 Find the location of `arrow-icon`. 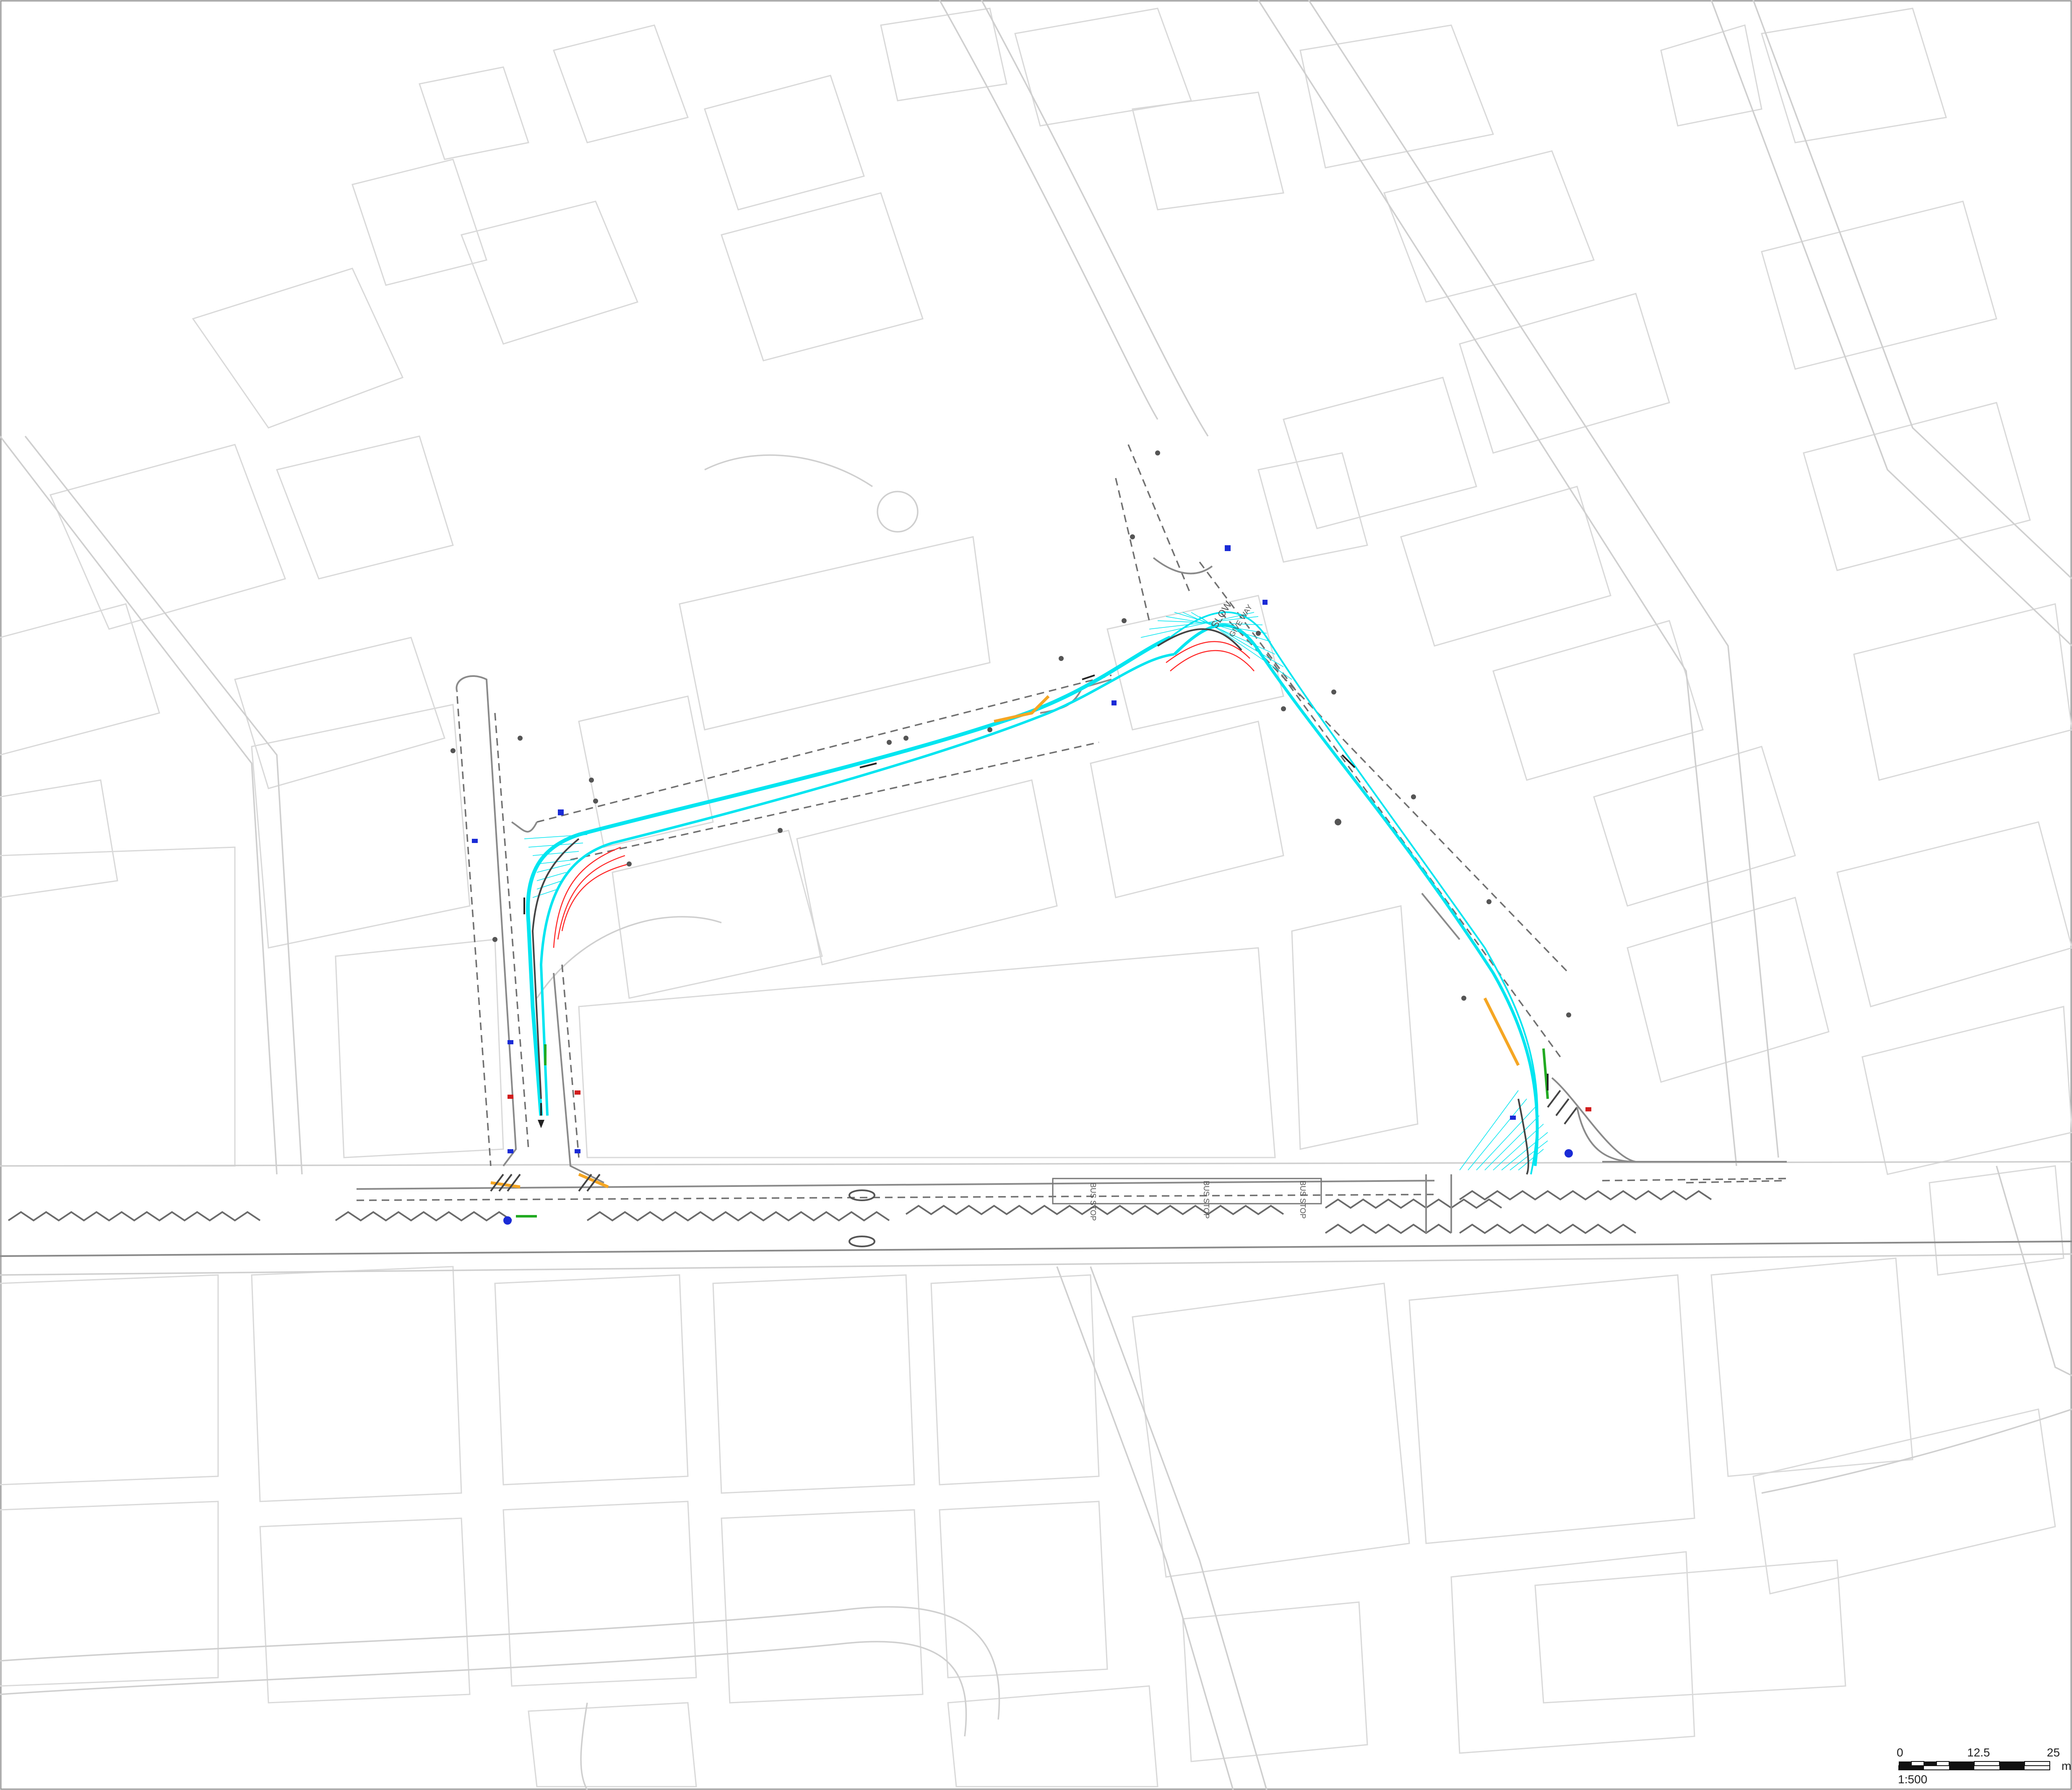

arrow-icon is located at coordinates (541, 1124).